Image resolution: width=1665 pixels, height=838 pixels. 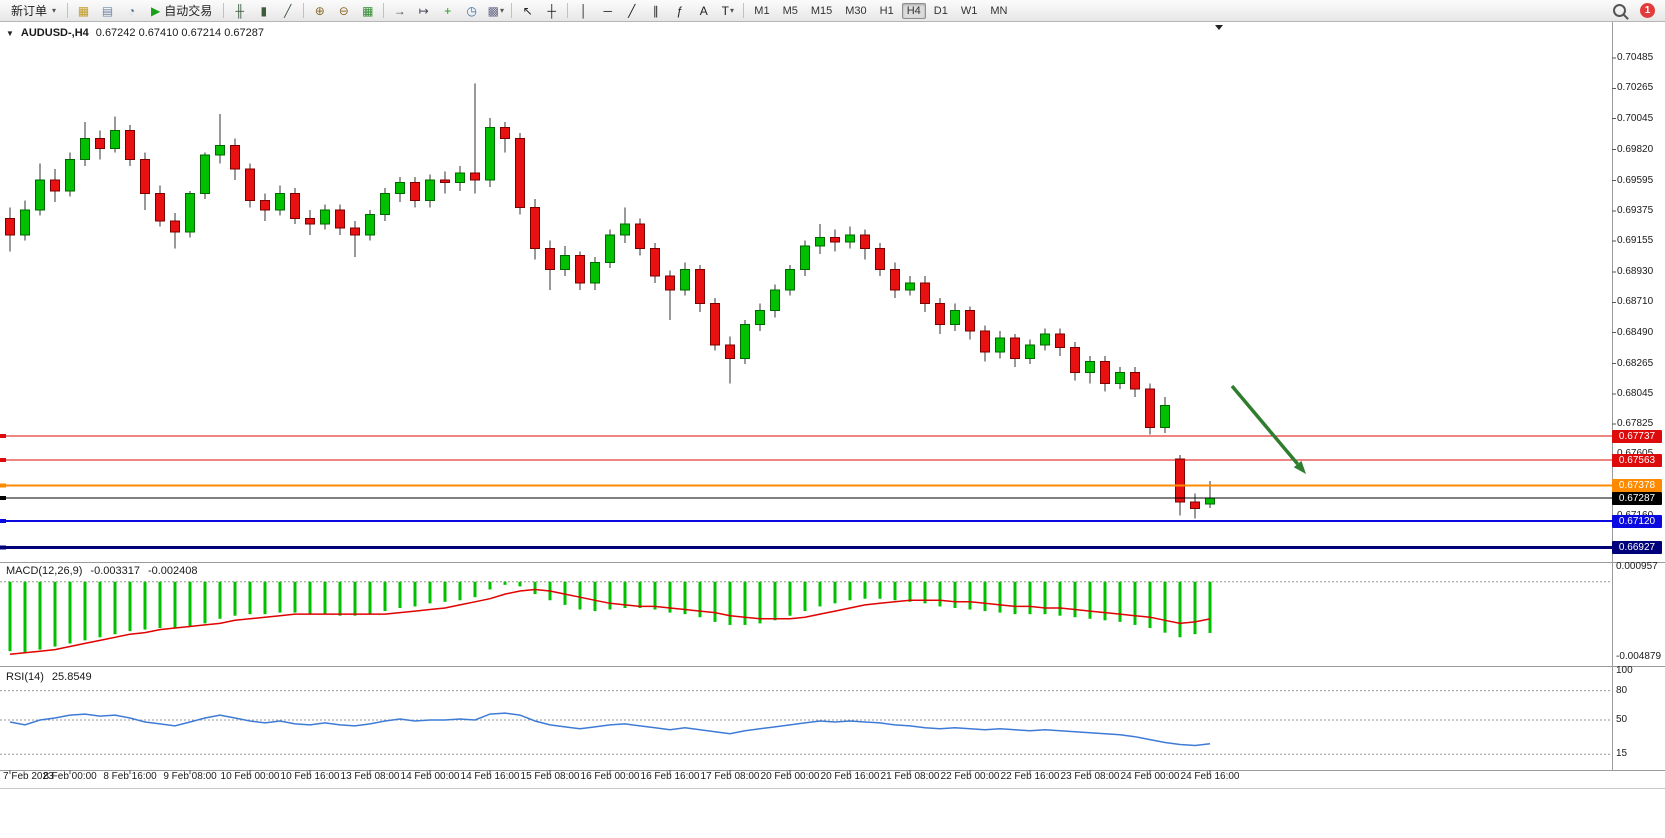 I want to click on y-axis-tick-label: 0.69595, so click(x=1635, y=180).